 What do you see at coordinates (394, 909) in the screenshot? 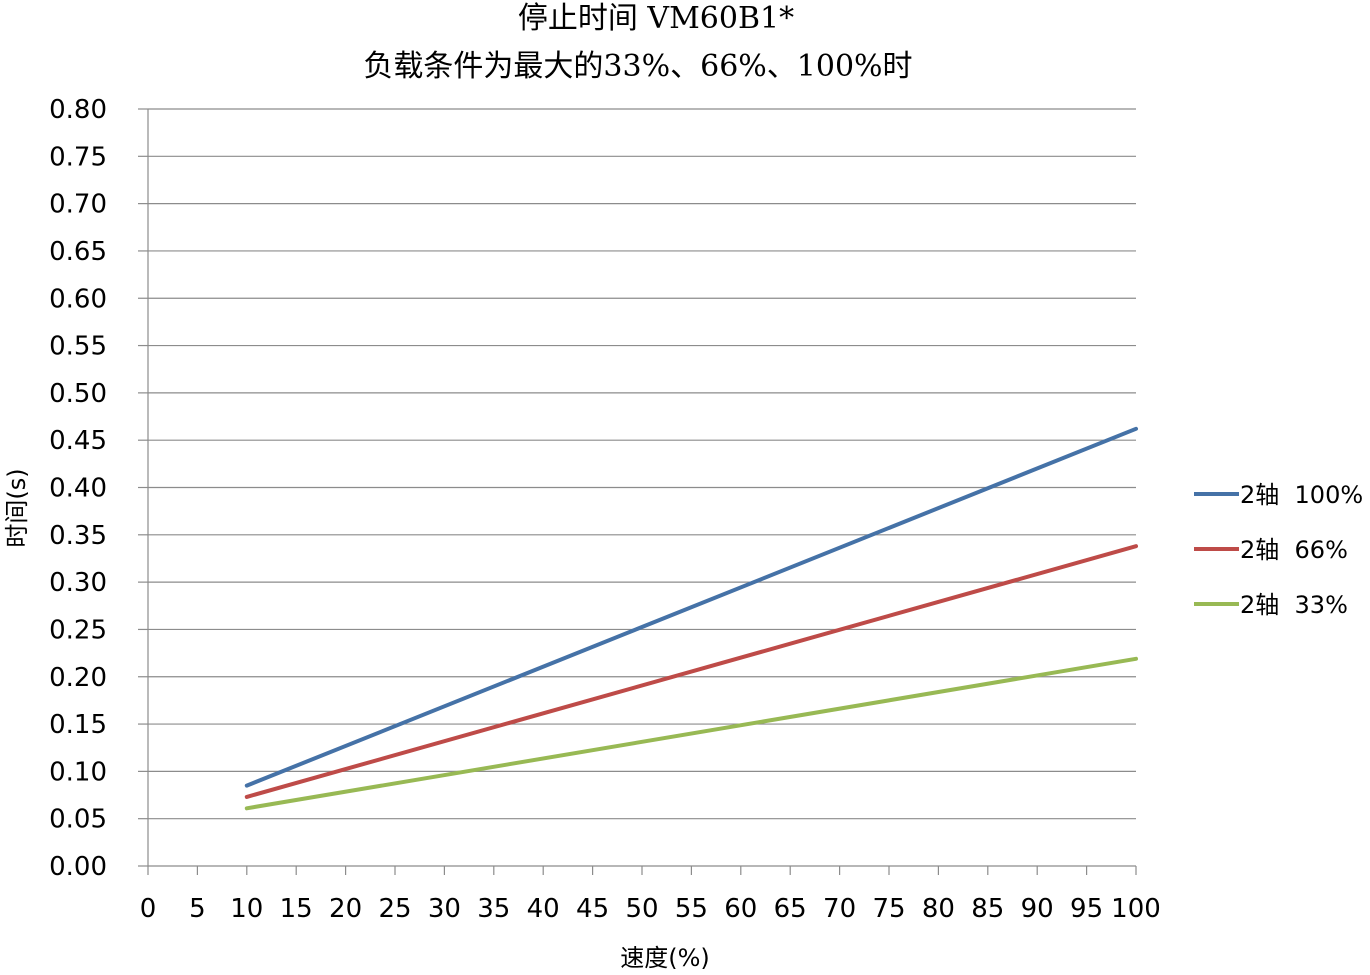
I see `x-tick-label: 25` at bounding box center [394, 909].